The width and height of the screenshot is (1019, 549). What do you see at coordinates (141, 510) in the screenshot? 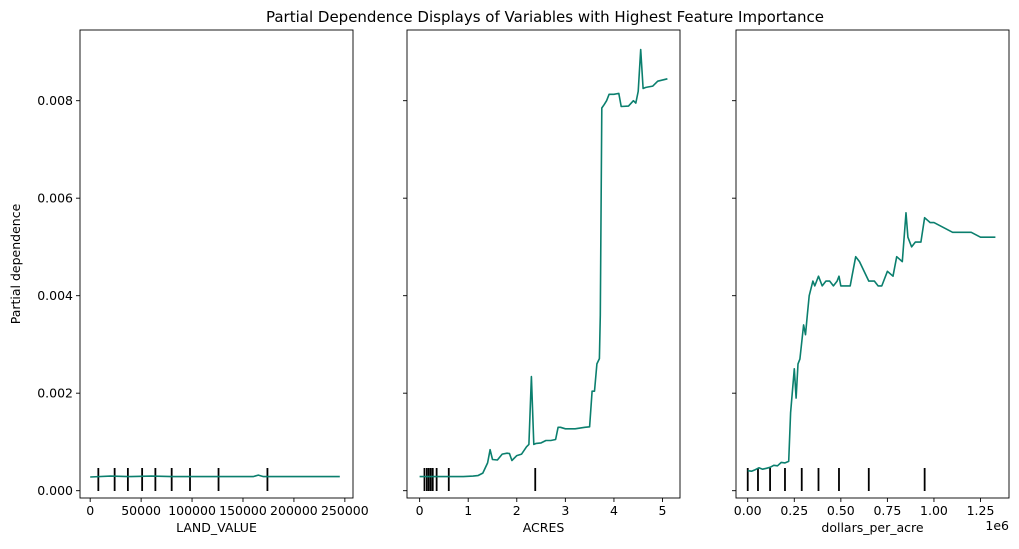
I see `x-tick-label: 50000` at bounding box center [141, 510].